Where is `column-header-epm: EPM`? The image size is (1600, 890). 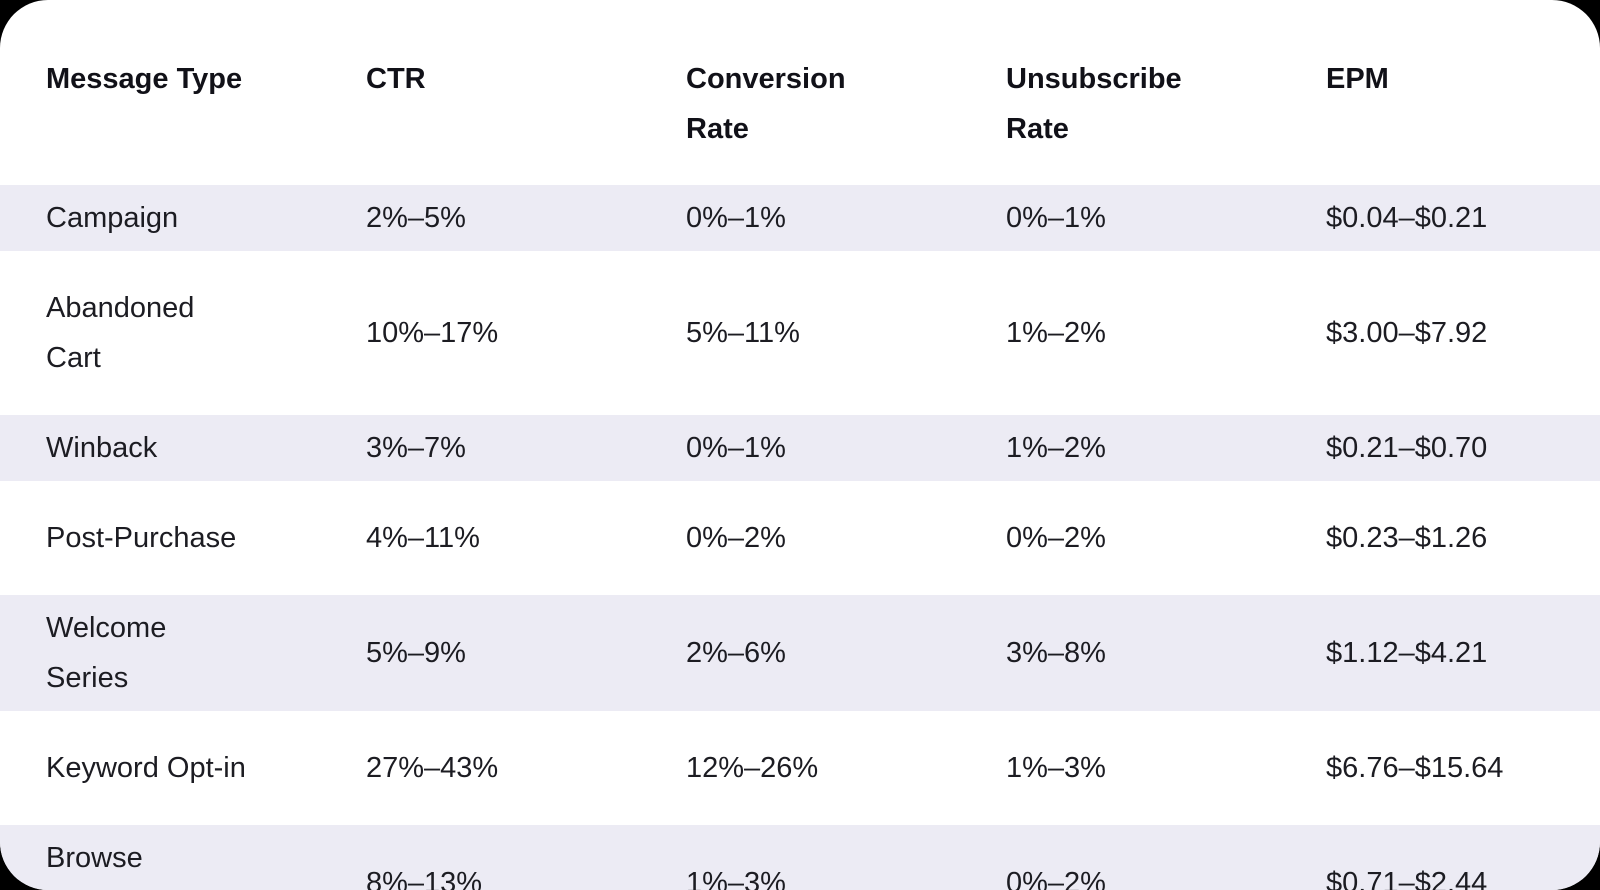 column-header-epm: EPM is located at coordinates (1357, 79).